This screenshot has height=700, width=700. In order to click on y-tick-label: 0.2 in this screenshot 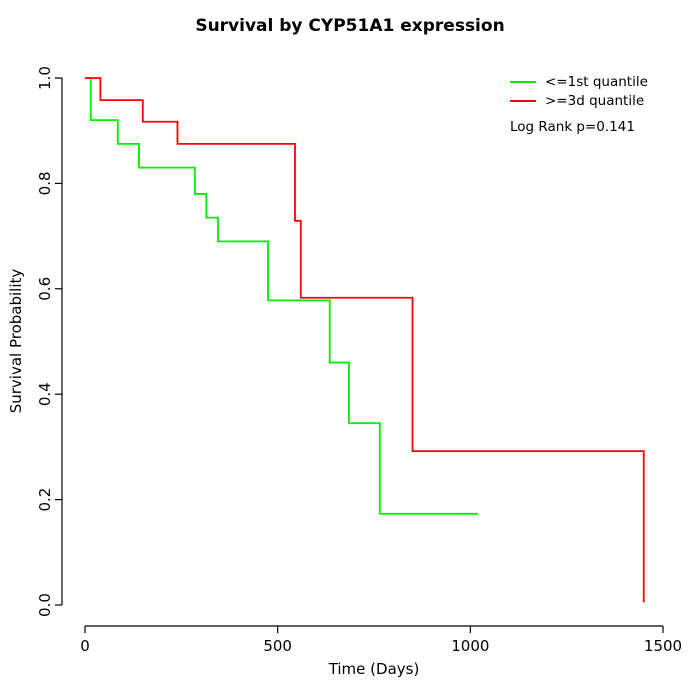, I will do `click(45, 500)`.